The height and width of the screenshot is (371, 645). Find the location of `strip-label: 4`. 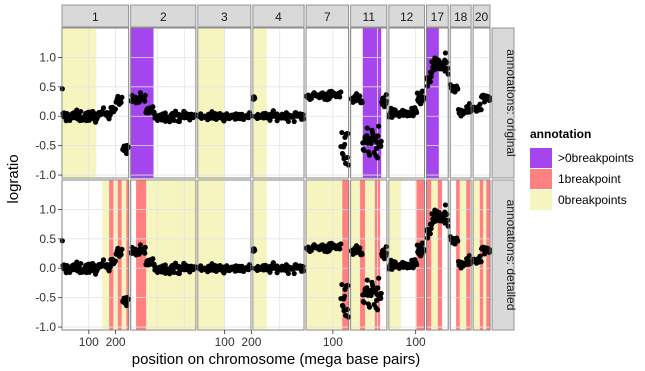

strip-label: 4 is located at coordinates (278, 17).